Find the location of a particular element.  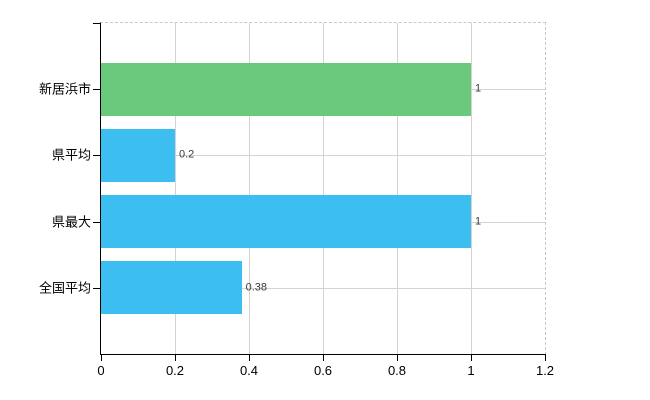

y-axis-label: 全国平均 is located at coordinates (64, 288).